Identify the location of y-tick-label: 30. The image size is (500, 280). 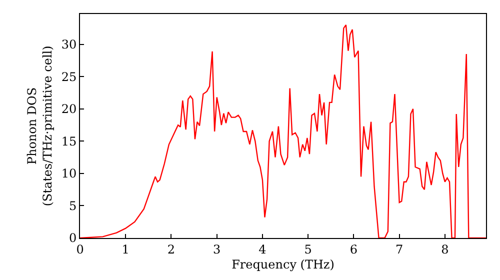
(69, 45).